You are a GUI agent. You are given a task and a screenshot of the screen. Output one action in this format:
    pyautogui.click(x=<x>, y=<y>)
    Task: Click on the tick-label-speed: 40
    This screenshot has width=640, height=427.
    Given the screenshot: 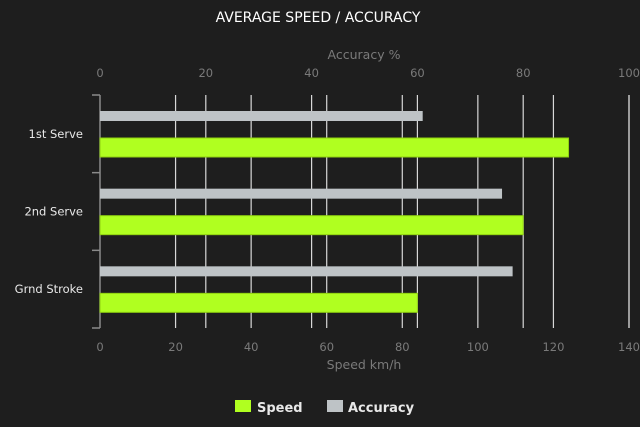 What is the action you would take?
    pyautogui.click(x=251, y=347)
    